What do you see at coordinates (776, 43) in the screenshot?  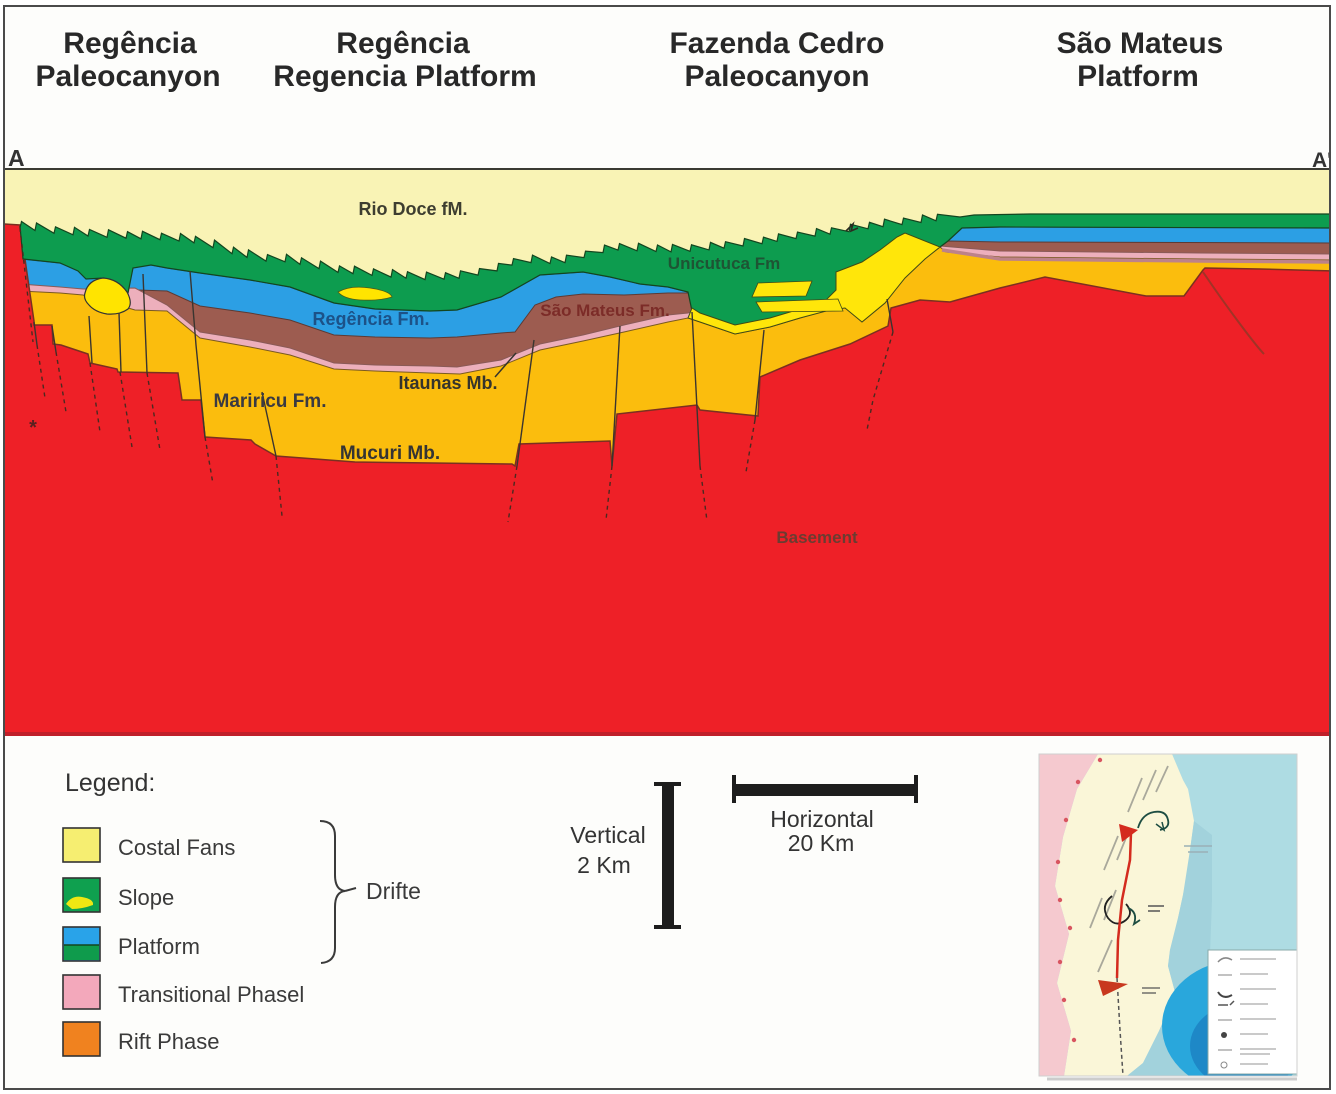 I see `svg-text: Fazenda Cedro` at bounding box center [776, 43].